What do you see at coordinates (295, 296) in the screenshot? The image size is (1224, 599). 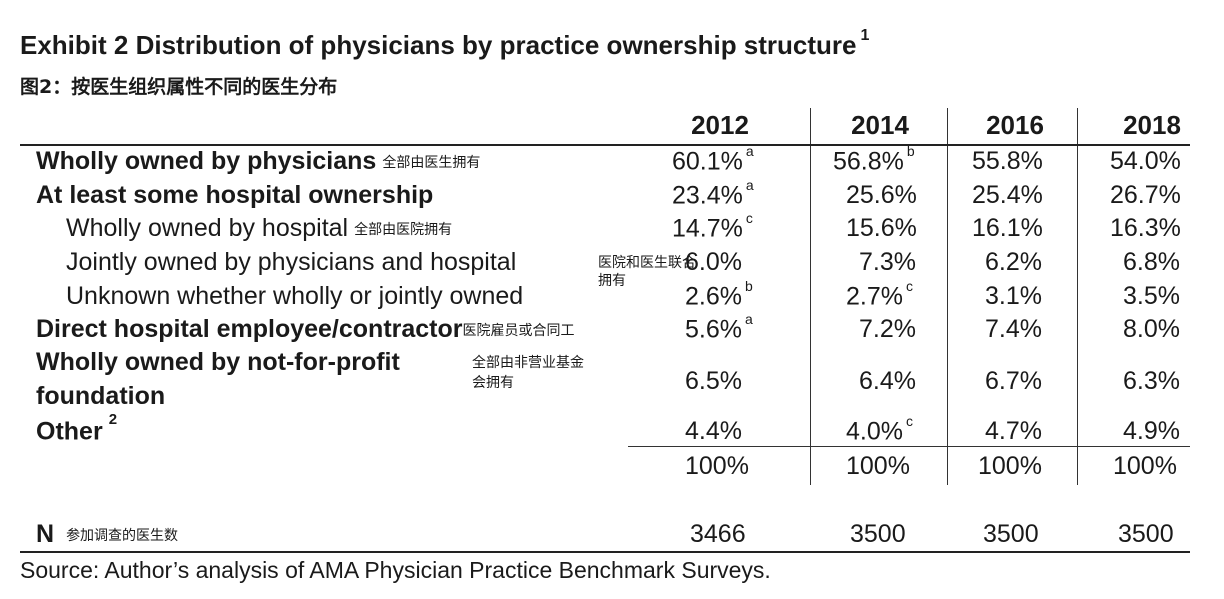 I see `row-label-unknown-ownership: Unknown whether wholly or jointly owned` at bounding box center [295, 296].